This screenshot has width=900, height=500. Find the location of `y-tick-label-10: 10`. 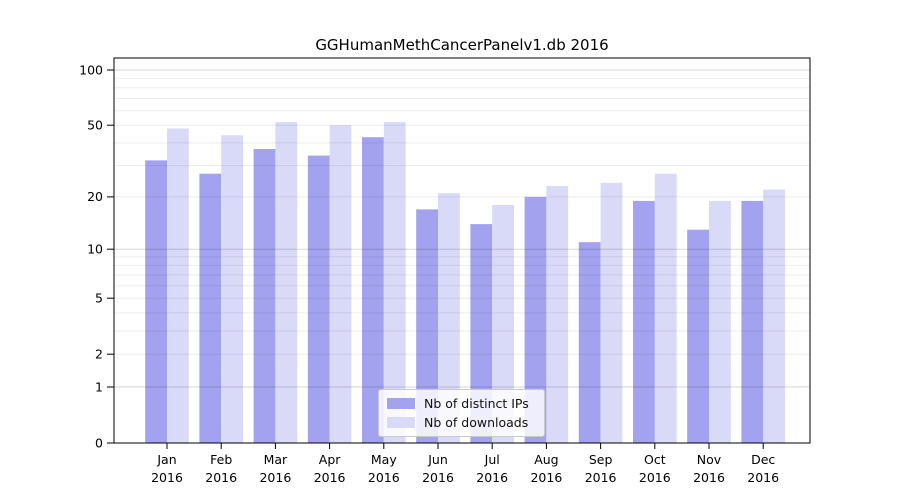

y-tick-label-10: 10 is located at coordinates (95, 249).